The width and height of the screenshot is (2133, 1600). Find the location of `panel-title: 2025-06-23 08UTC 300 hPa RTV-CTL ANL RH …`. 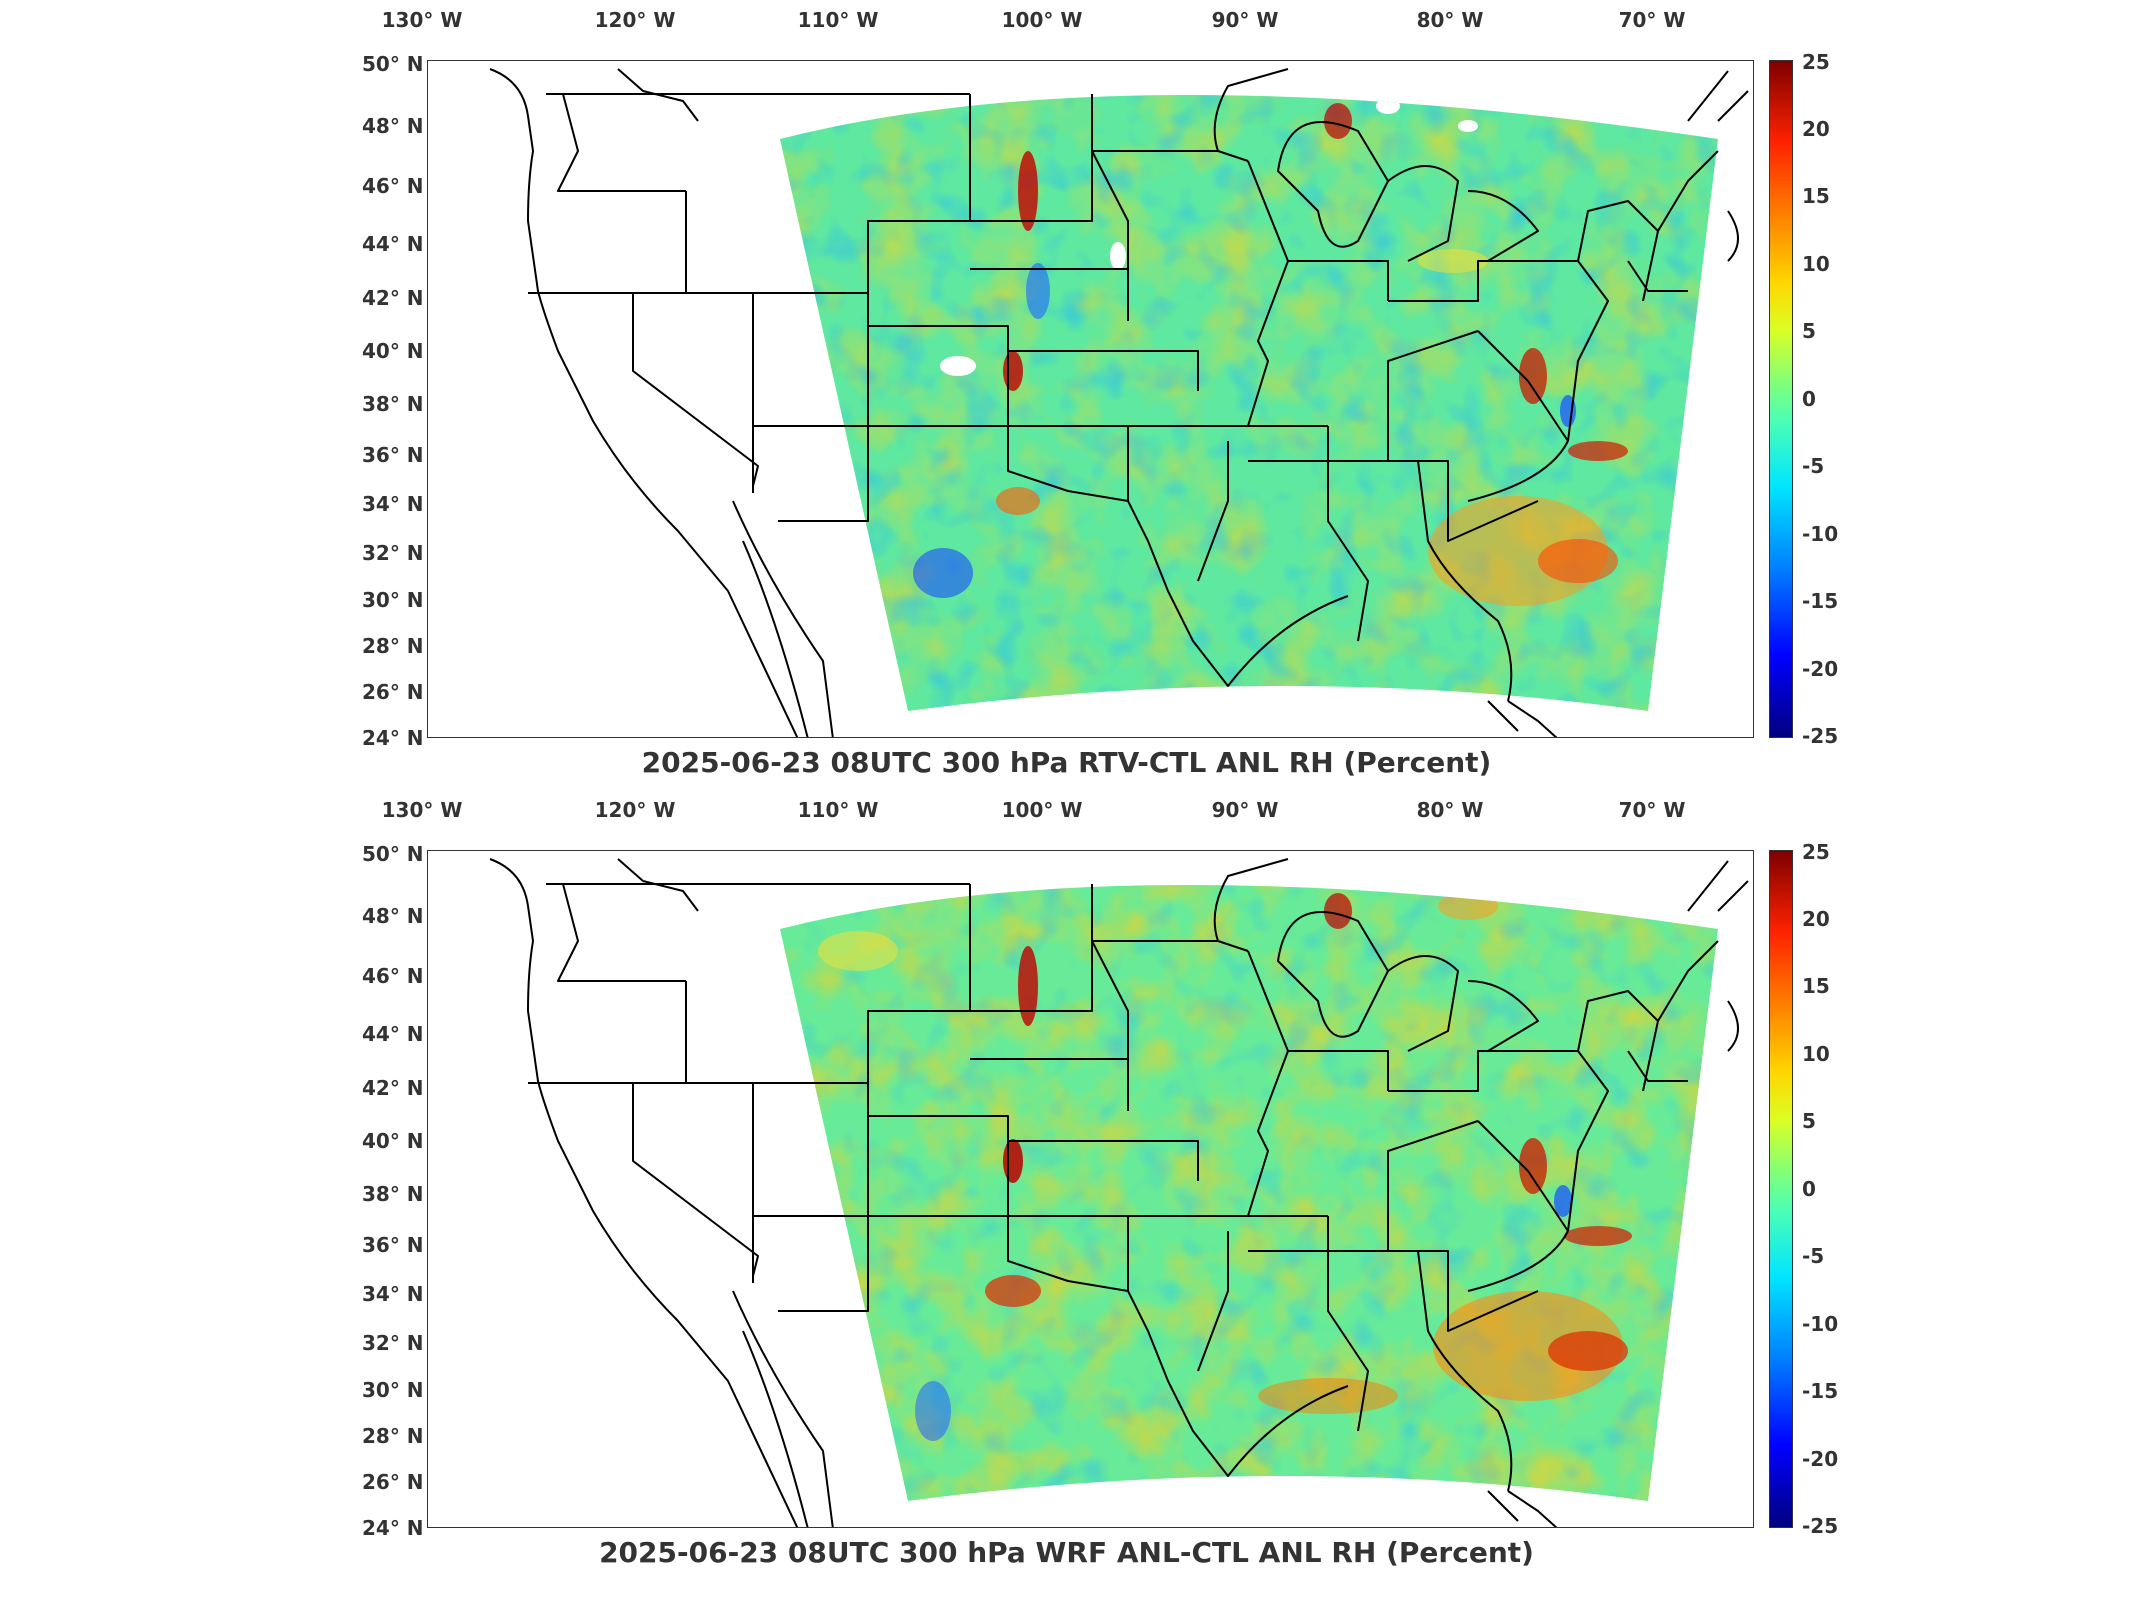

panel-title: 2025-06-23 08UTC 300 hPa RTV-CTL ANL RH … is located at coordinates (1066, 762).